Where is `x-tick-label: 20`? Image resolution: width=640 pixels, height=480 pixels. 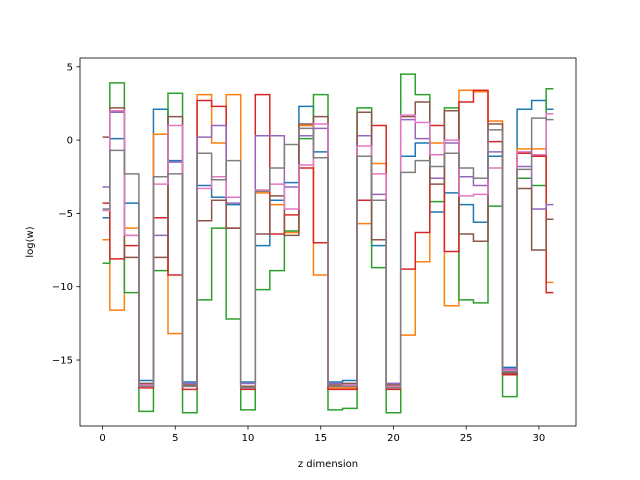
x-tick-label: 20 is located at coordinates (393, 438).